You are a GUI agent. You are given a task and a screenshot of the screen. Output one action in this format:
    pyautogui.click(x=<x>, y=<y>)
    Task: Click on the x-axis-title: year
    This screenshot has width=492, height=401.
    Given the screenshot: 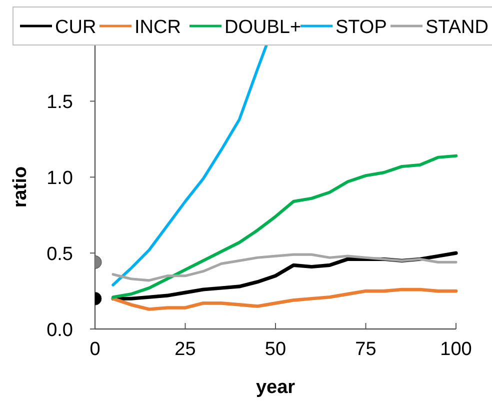 What is the action you would take?
    pyautogui.click(x=276, y=387)
    